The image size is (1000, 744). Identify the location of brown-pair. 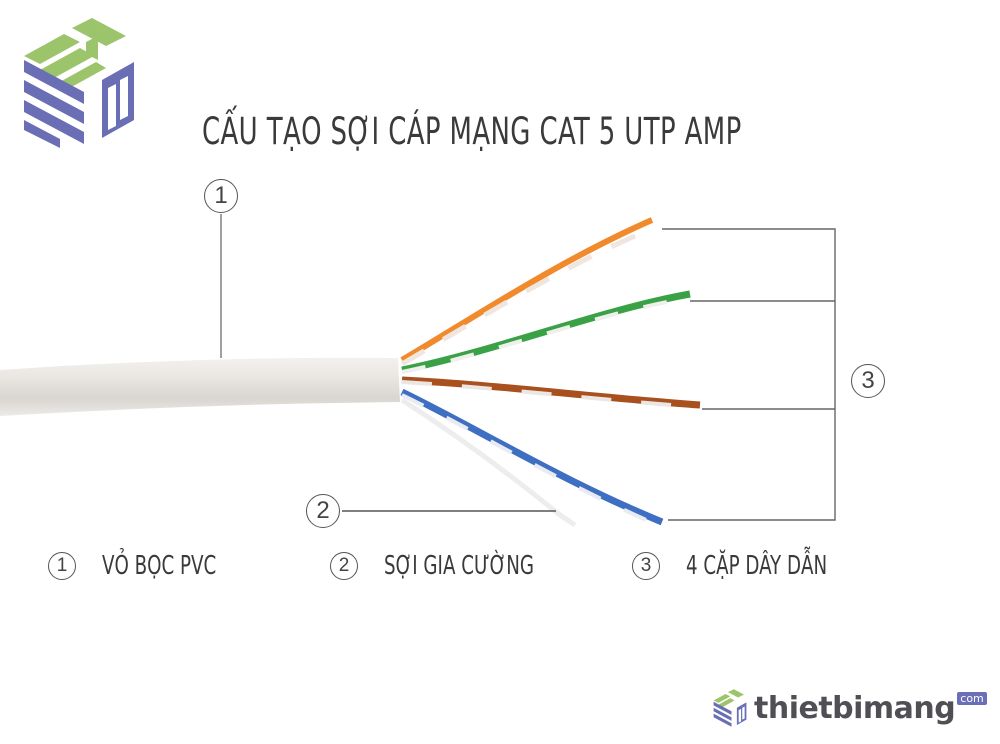
(551, 392).